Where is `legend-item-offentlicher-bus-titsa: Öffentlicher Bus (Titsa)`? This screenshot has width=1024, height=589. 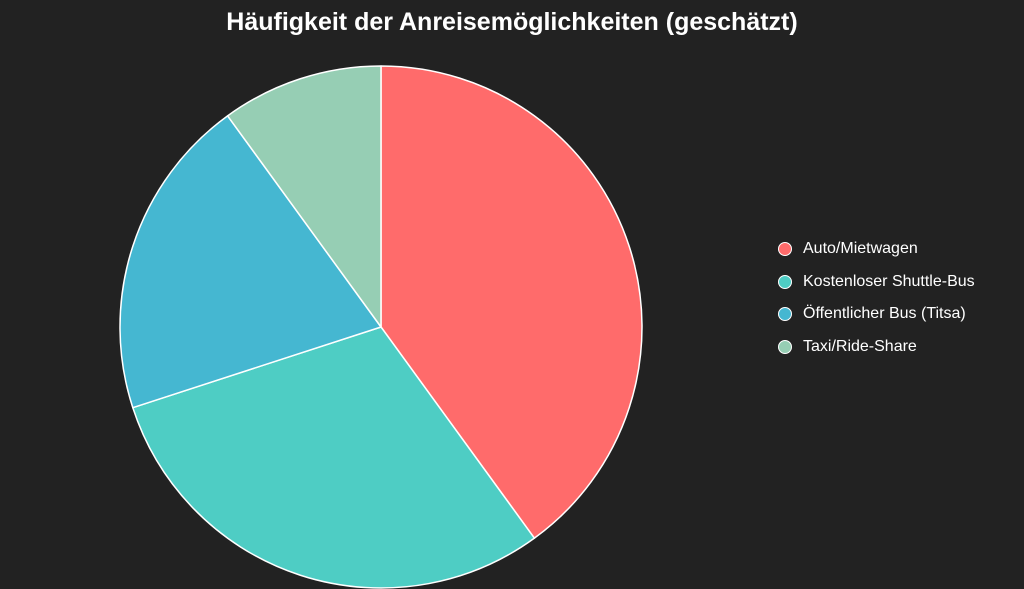 legend-item-offentlicher-bus-titsa: Öffentlicher Bus (Titsa) is located at coordinates (876, 314).